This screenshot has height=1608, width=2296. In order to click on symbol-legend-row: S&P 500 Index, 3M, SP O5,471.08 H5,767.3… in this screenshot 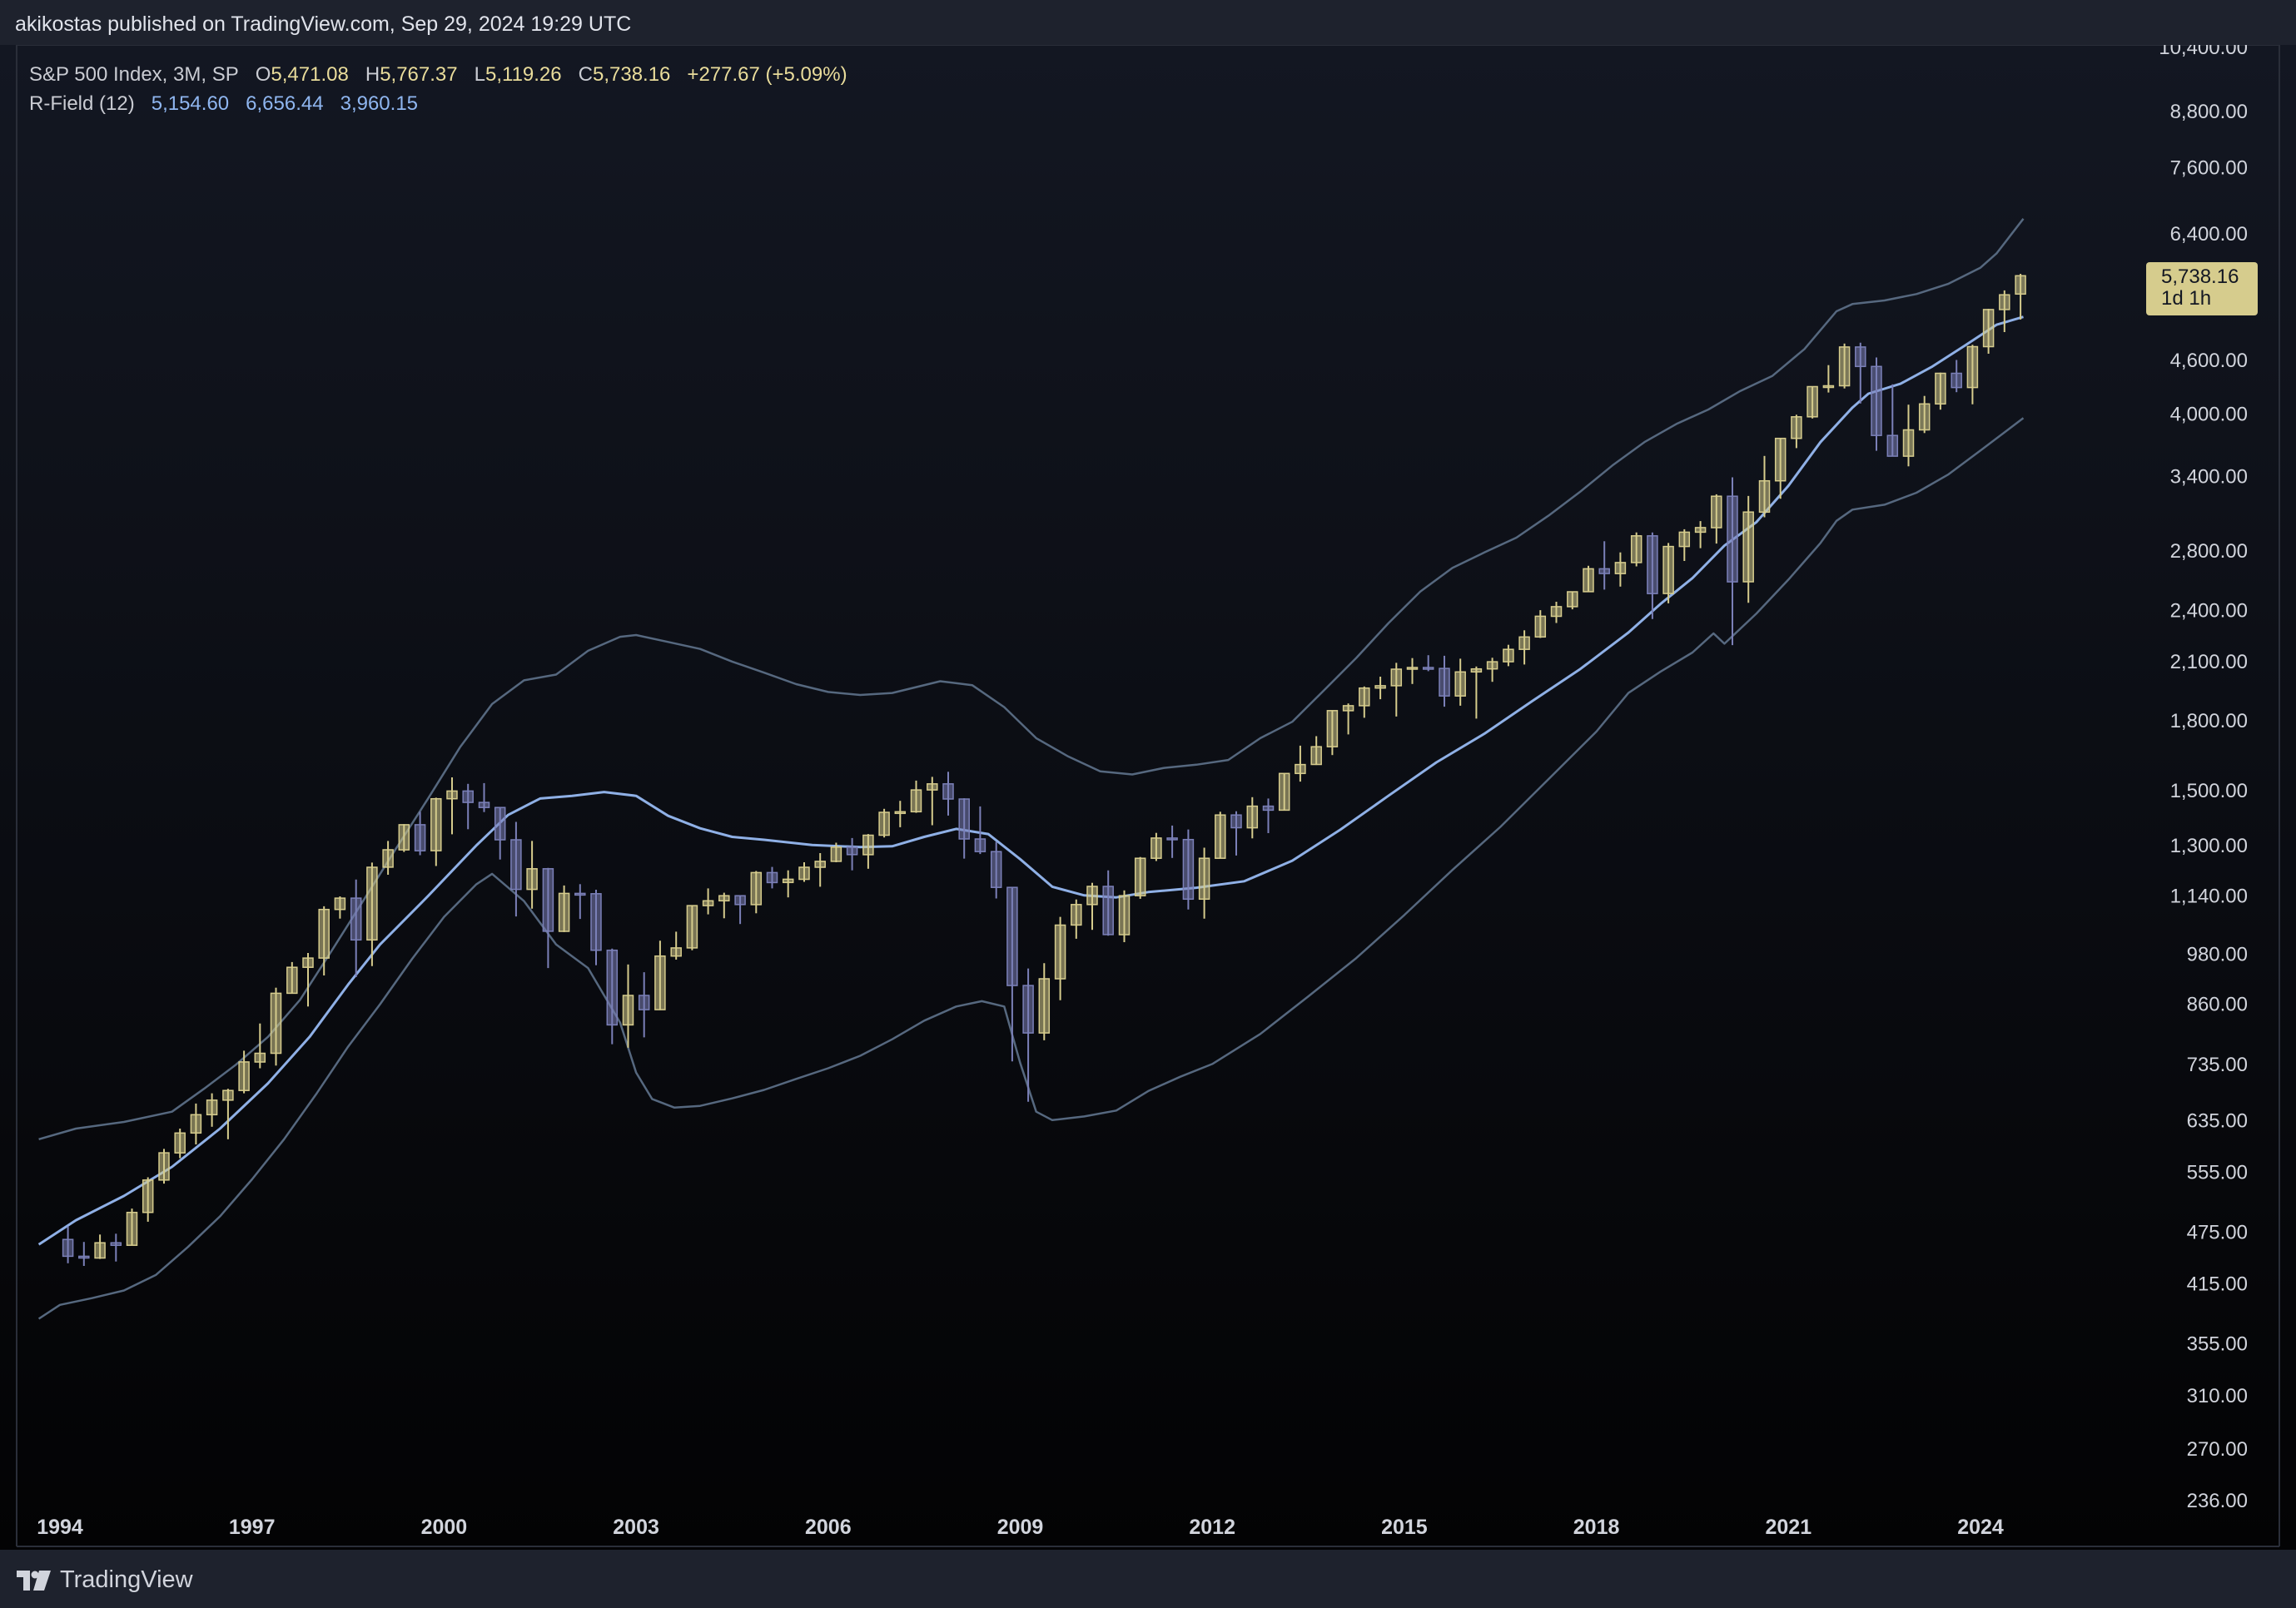, I will do `click(438, 74)`.